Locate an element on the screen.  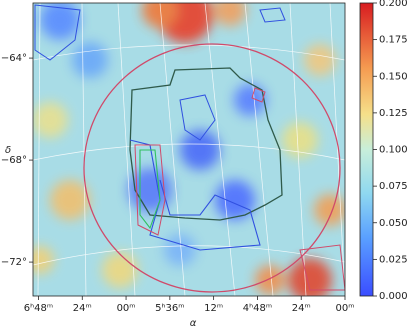
x-tick-label: 4ʰ48ᵐ is located at coordinates (257, 308).